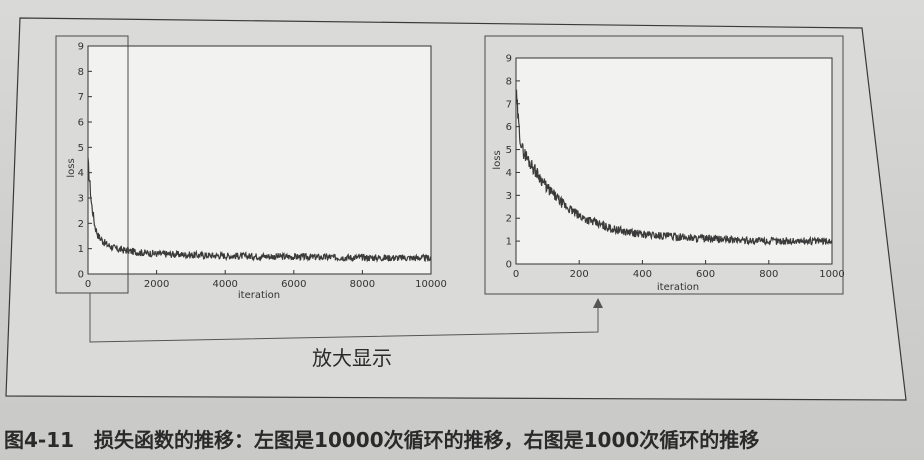  What do you see at coordinates (352, 358) in the screenshot?
I see `zoom-label: 放大显示` at bounding box center [352, 358].